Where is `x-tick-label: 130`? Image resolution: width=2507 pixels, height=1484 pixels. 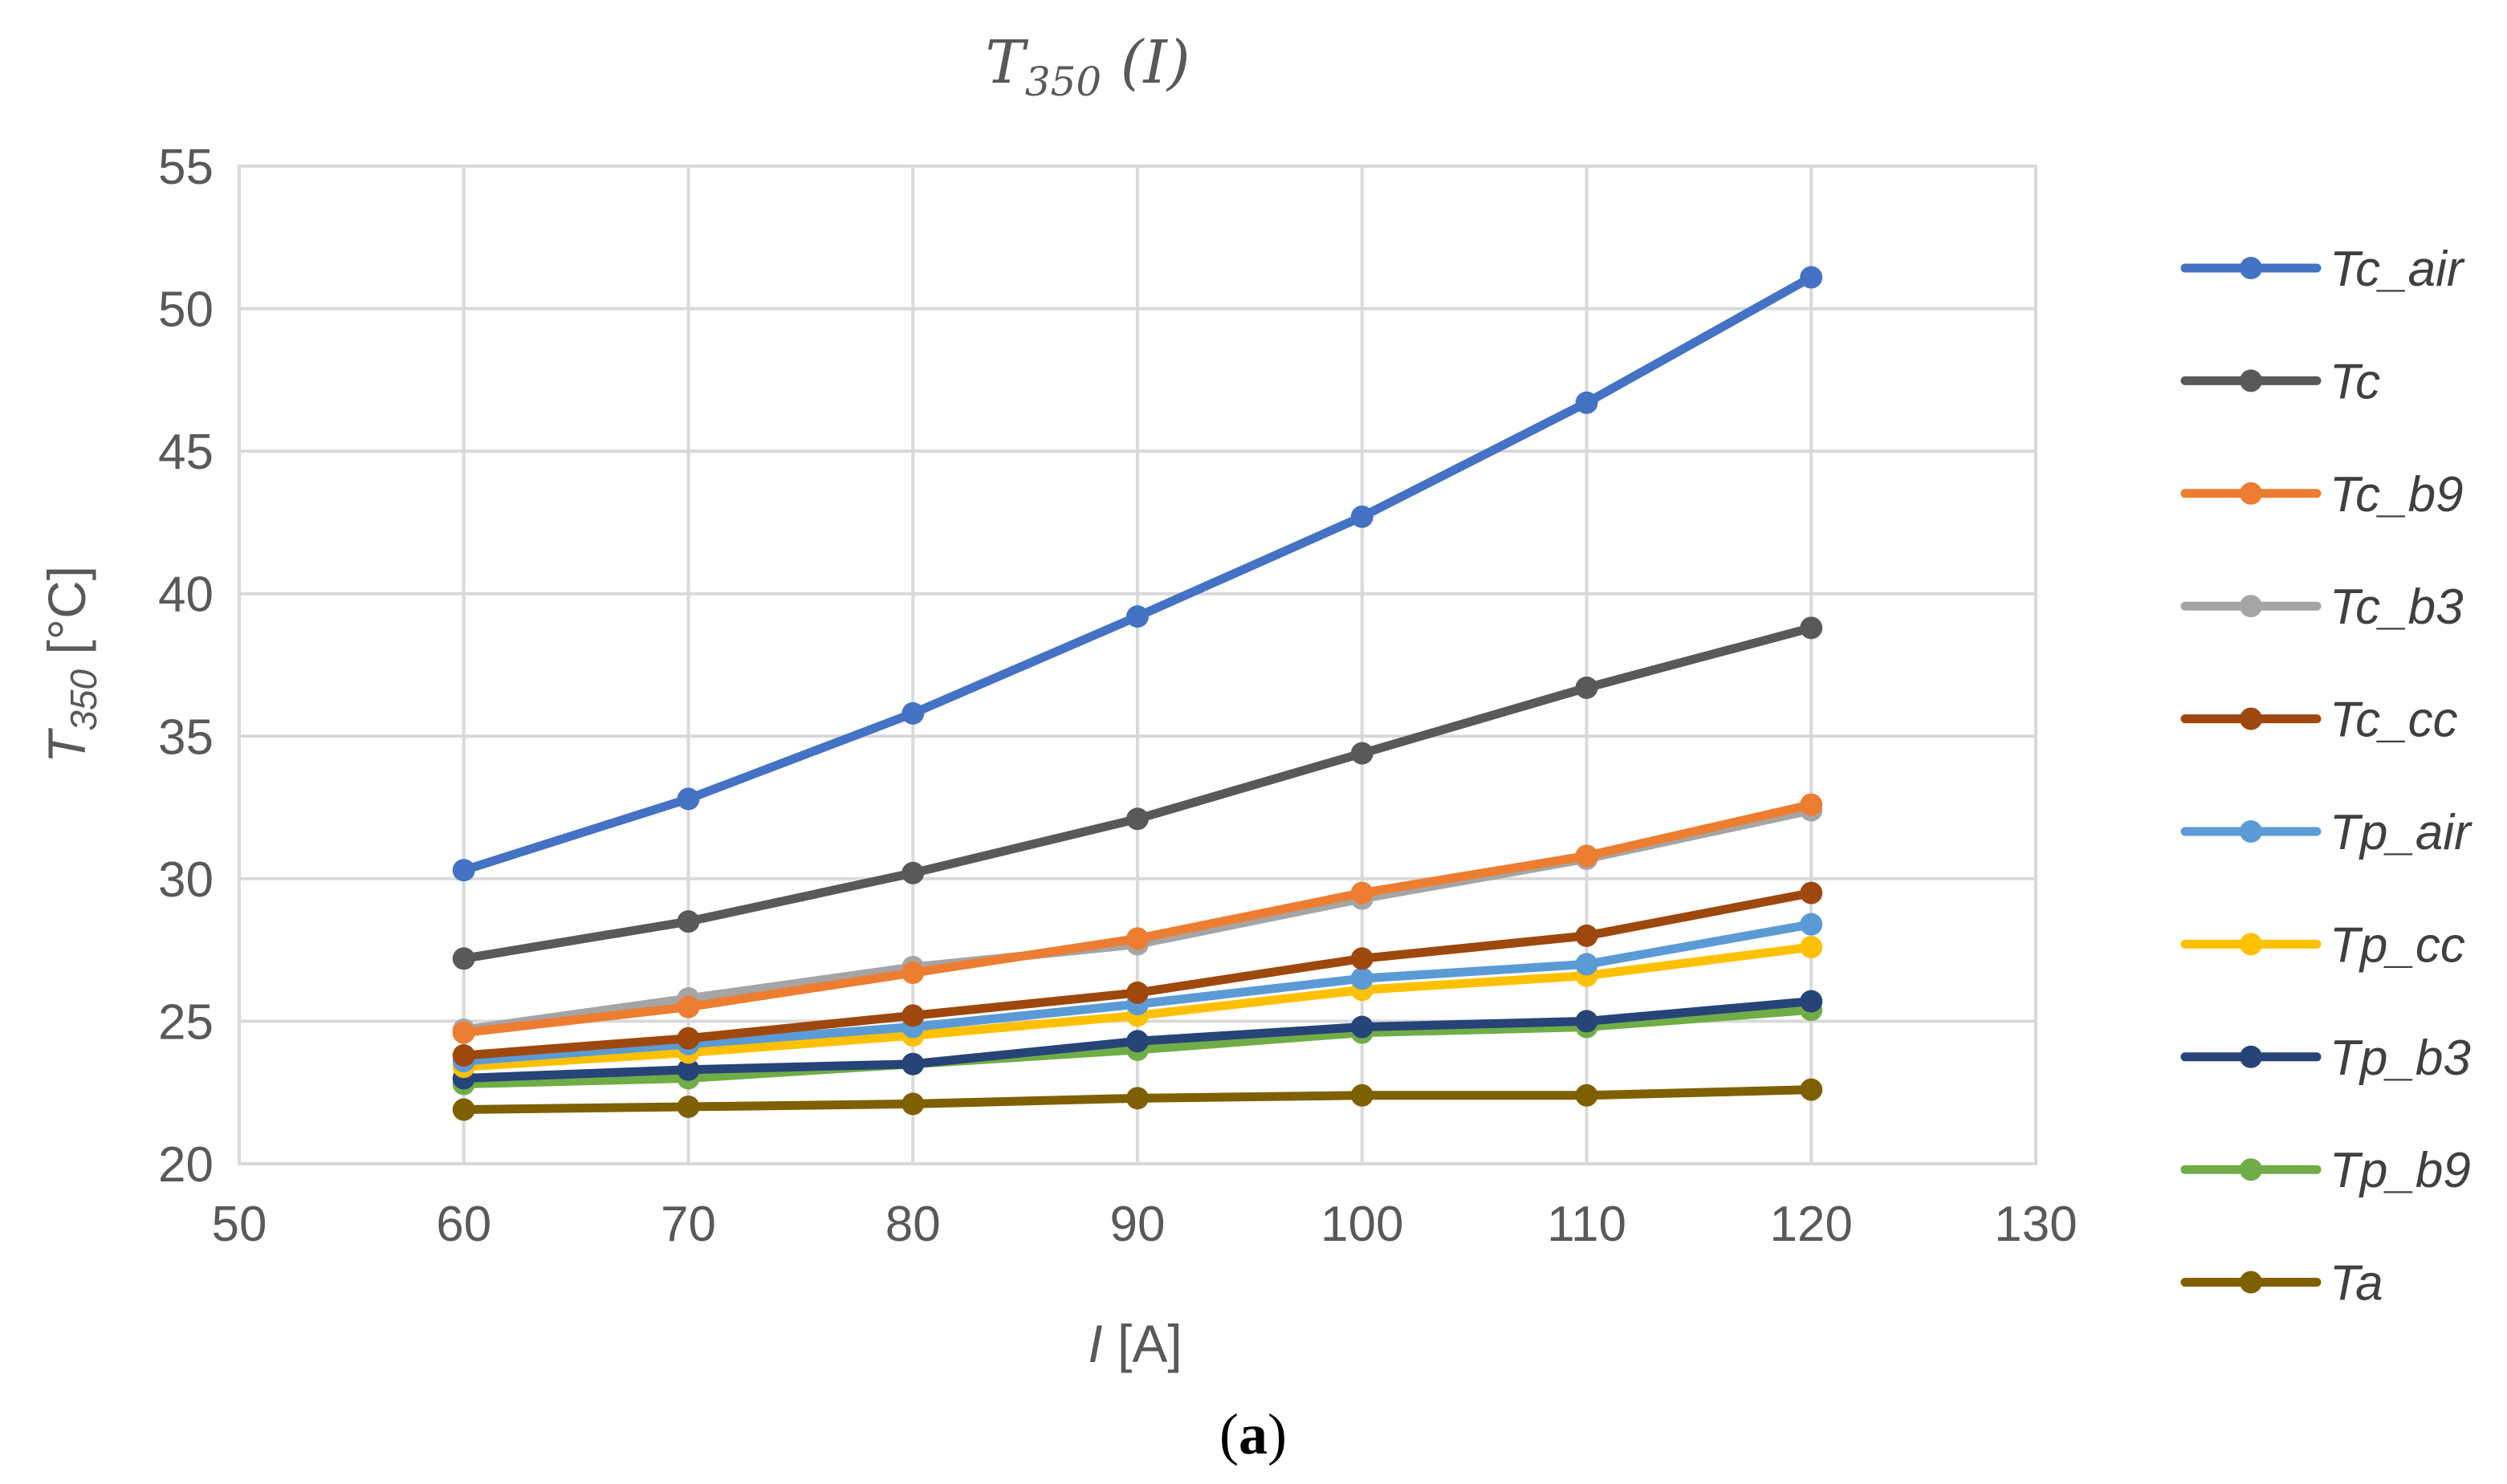
x-tick-label: 130 is located at coordinates (2035, 1224).